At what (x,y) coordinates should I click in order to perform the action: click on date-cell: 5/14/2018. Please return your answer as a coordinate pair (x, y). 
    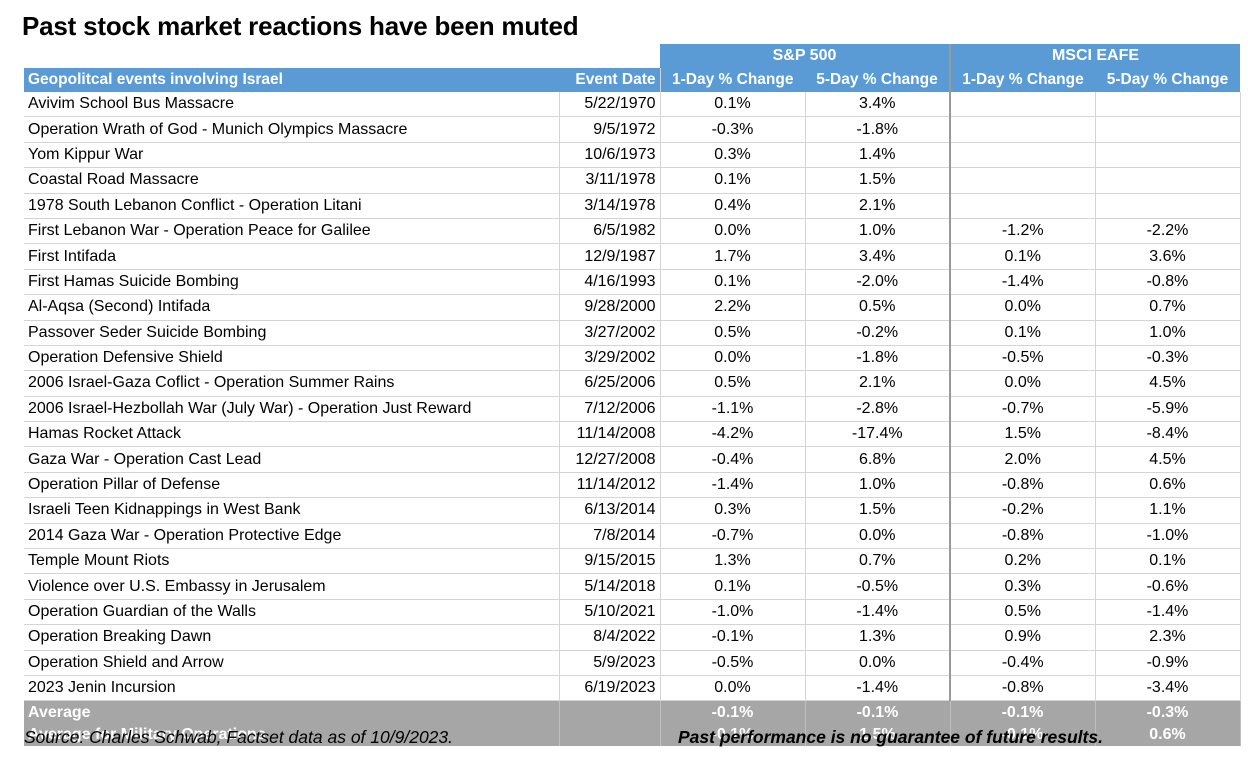
    Looking at the image, I should click on (610, 586).